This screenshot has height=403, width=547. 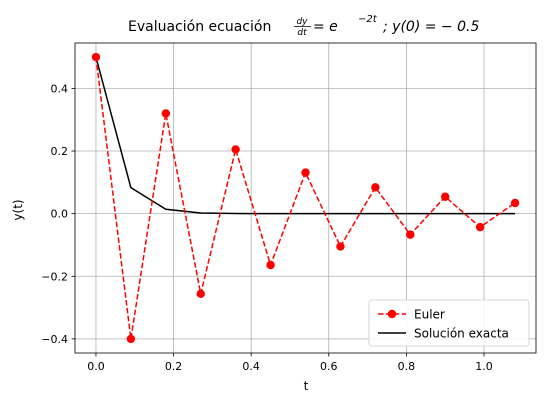 What do you see at coordinates (60, 88) in the screenshot?
I see `y-tick-label: 0.4` at bounding box center [60, 88].